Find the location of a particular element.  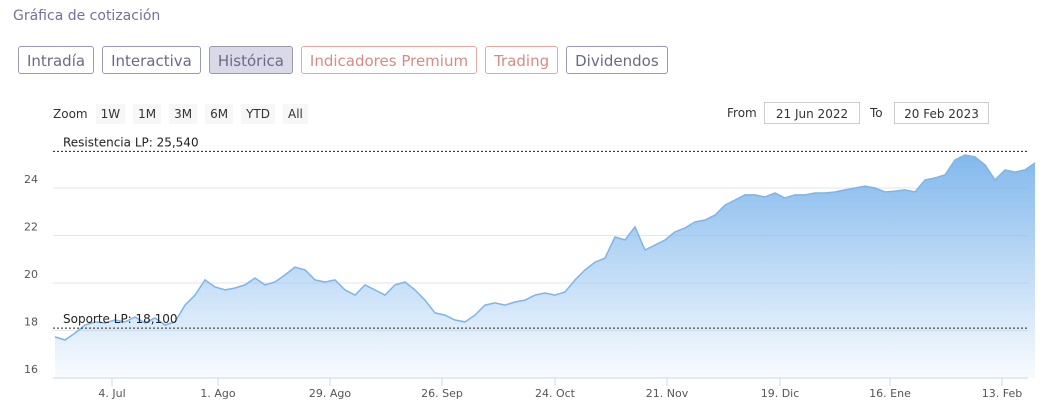

zoom-label: Zoom is located at coordinates (70, 114).